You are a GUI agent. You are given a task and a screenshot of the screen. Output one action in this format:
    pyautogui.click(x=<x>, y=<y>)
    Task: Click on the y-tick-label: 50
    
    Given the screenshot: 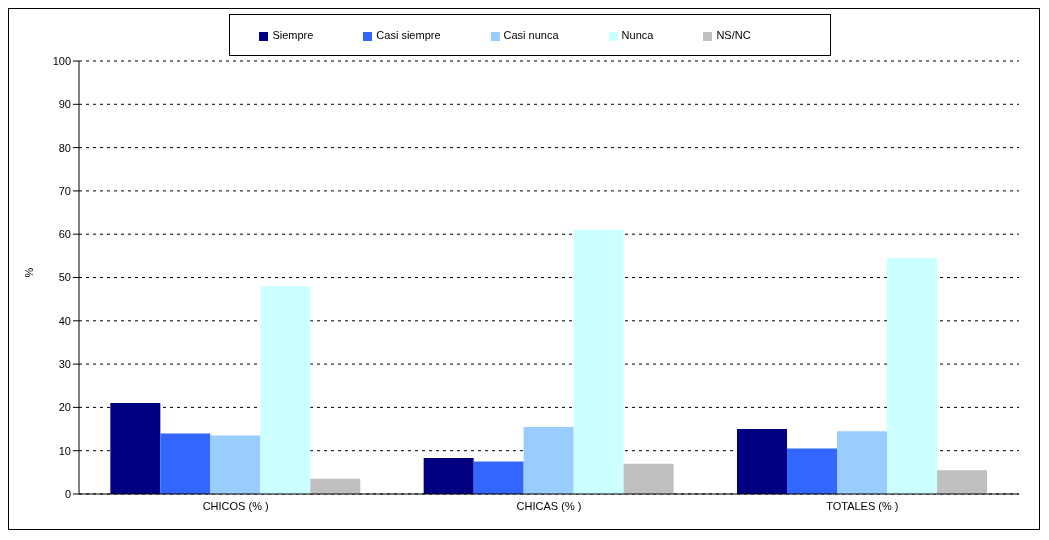 What is the action you would take?
    pyautogui.click(x=64, y=277)
    